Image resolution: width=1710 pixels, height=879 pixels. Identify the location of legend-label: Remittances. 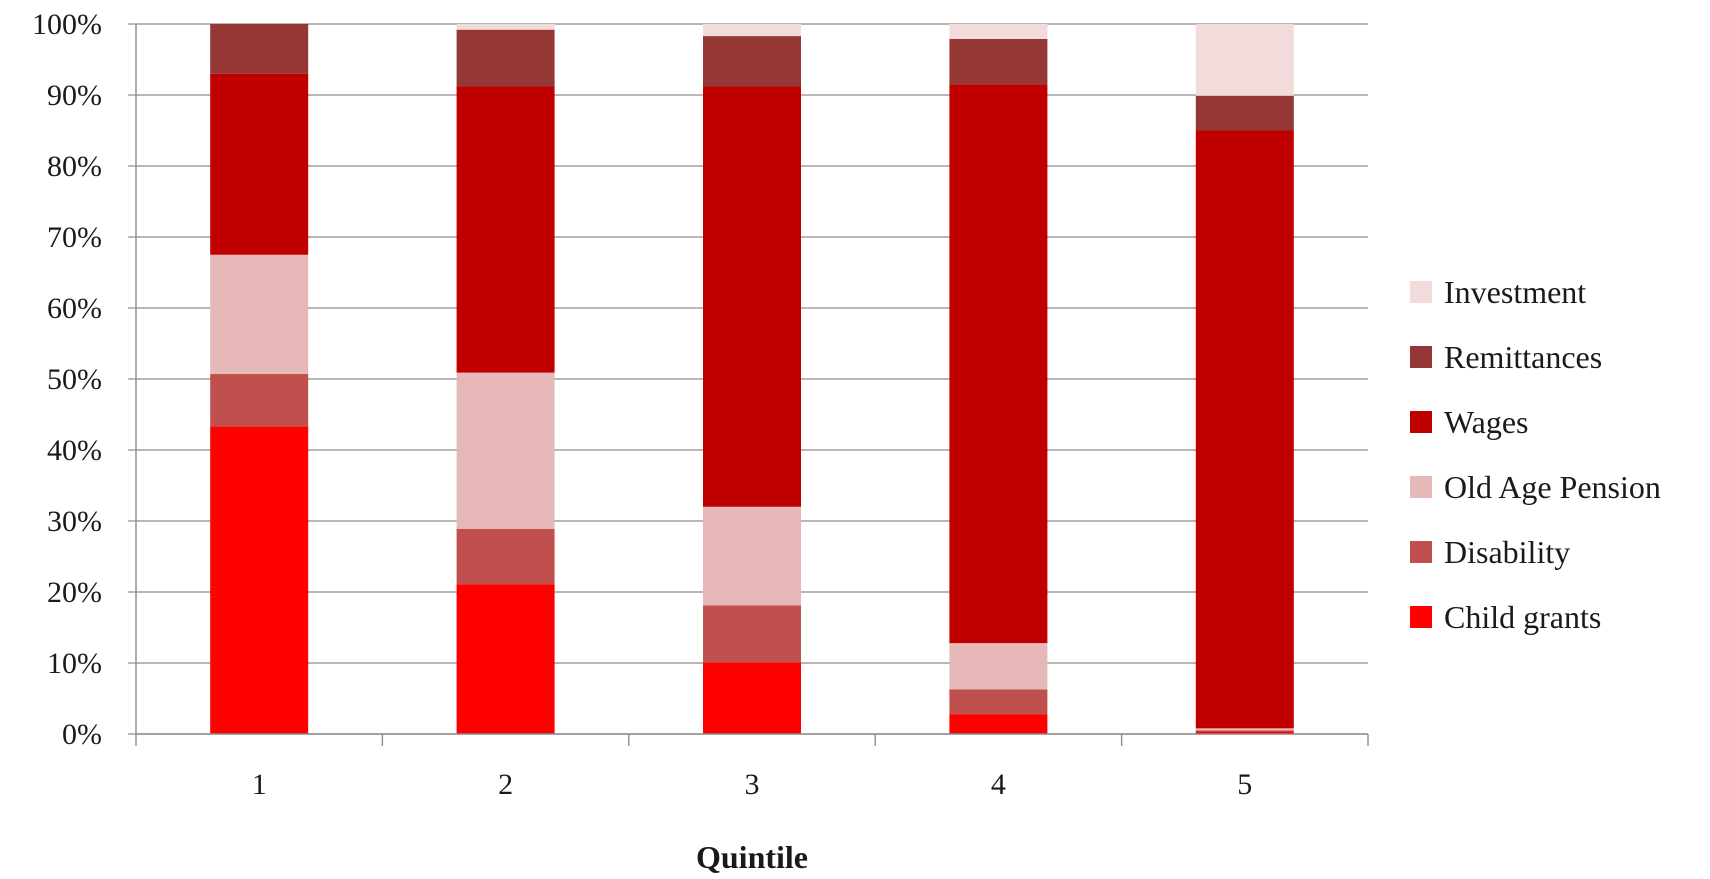
(1523, 357).